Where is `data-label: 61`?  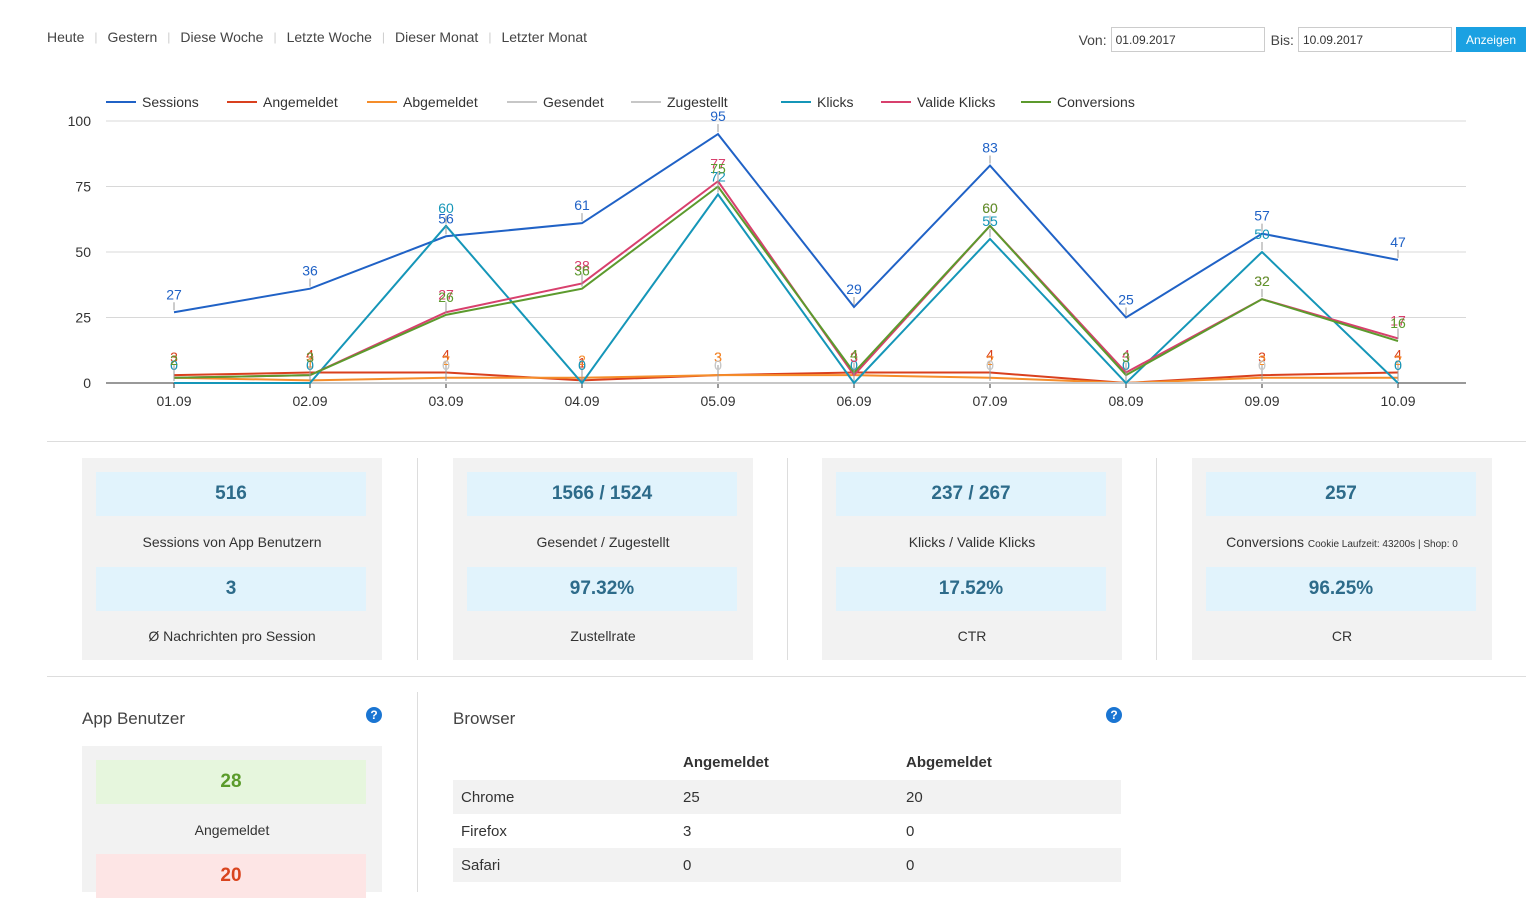
data-label: 61 is located at coordinates (582, 205).